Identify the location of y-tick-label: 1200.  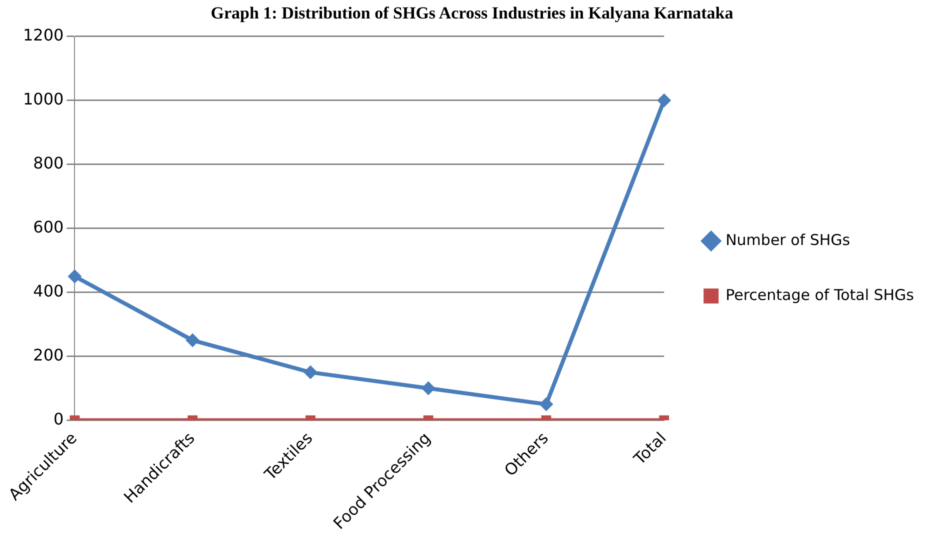
(43, 35).